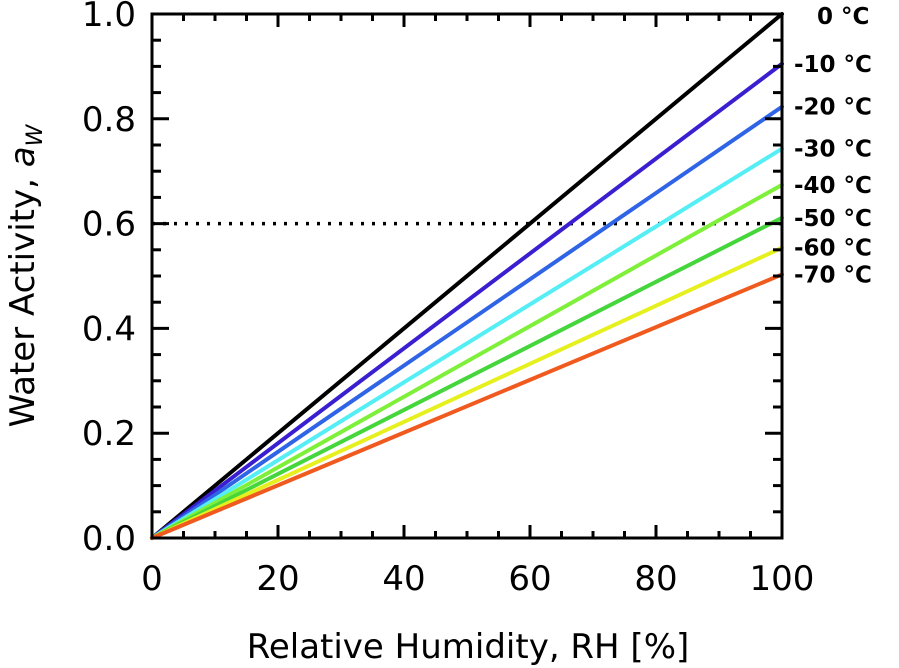  I want to click on x-tick-label: 80, so click(655, 579).